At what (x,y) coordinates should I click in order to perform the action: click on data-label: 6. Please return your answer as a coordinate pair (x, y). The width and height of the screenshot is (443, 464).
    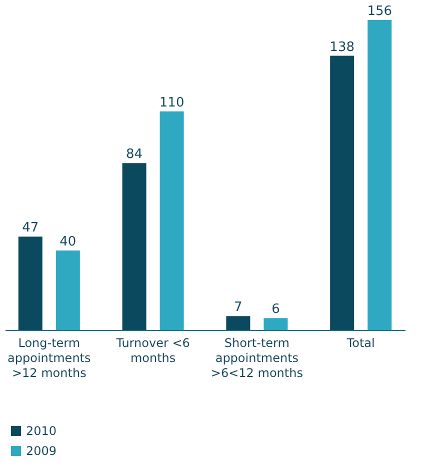
    Looking at the image, I should click on (276, 310).